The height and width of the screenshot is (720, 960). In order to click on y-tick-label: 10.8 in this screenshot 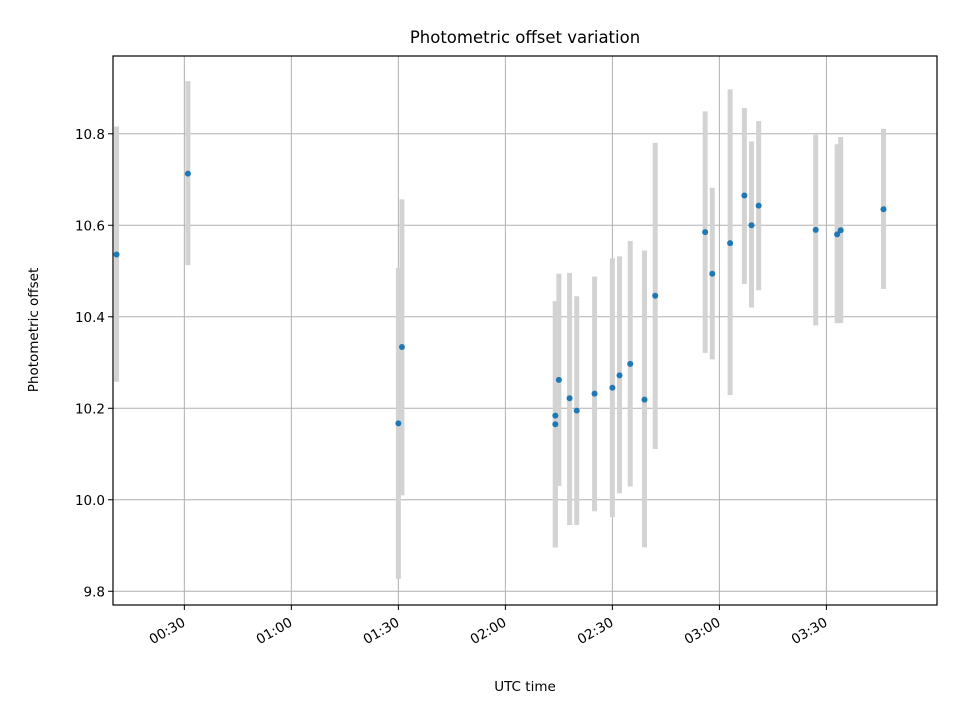, I will do `click(90, 135)`.